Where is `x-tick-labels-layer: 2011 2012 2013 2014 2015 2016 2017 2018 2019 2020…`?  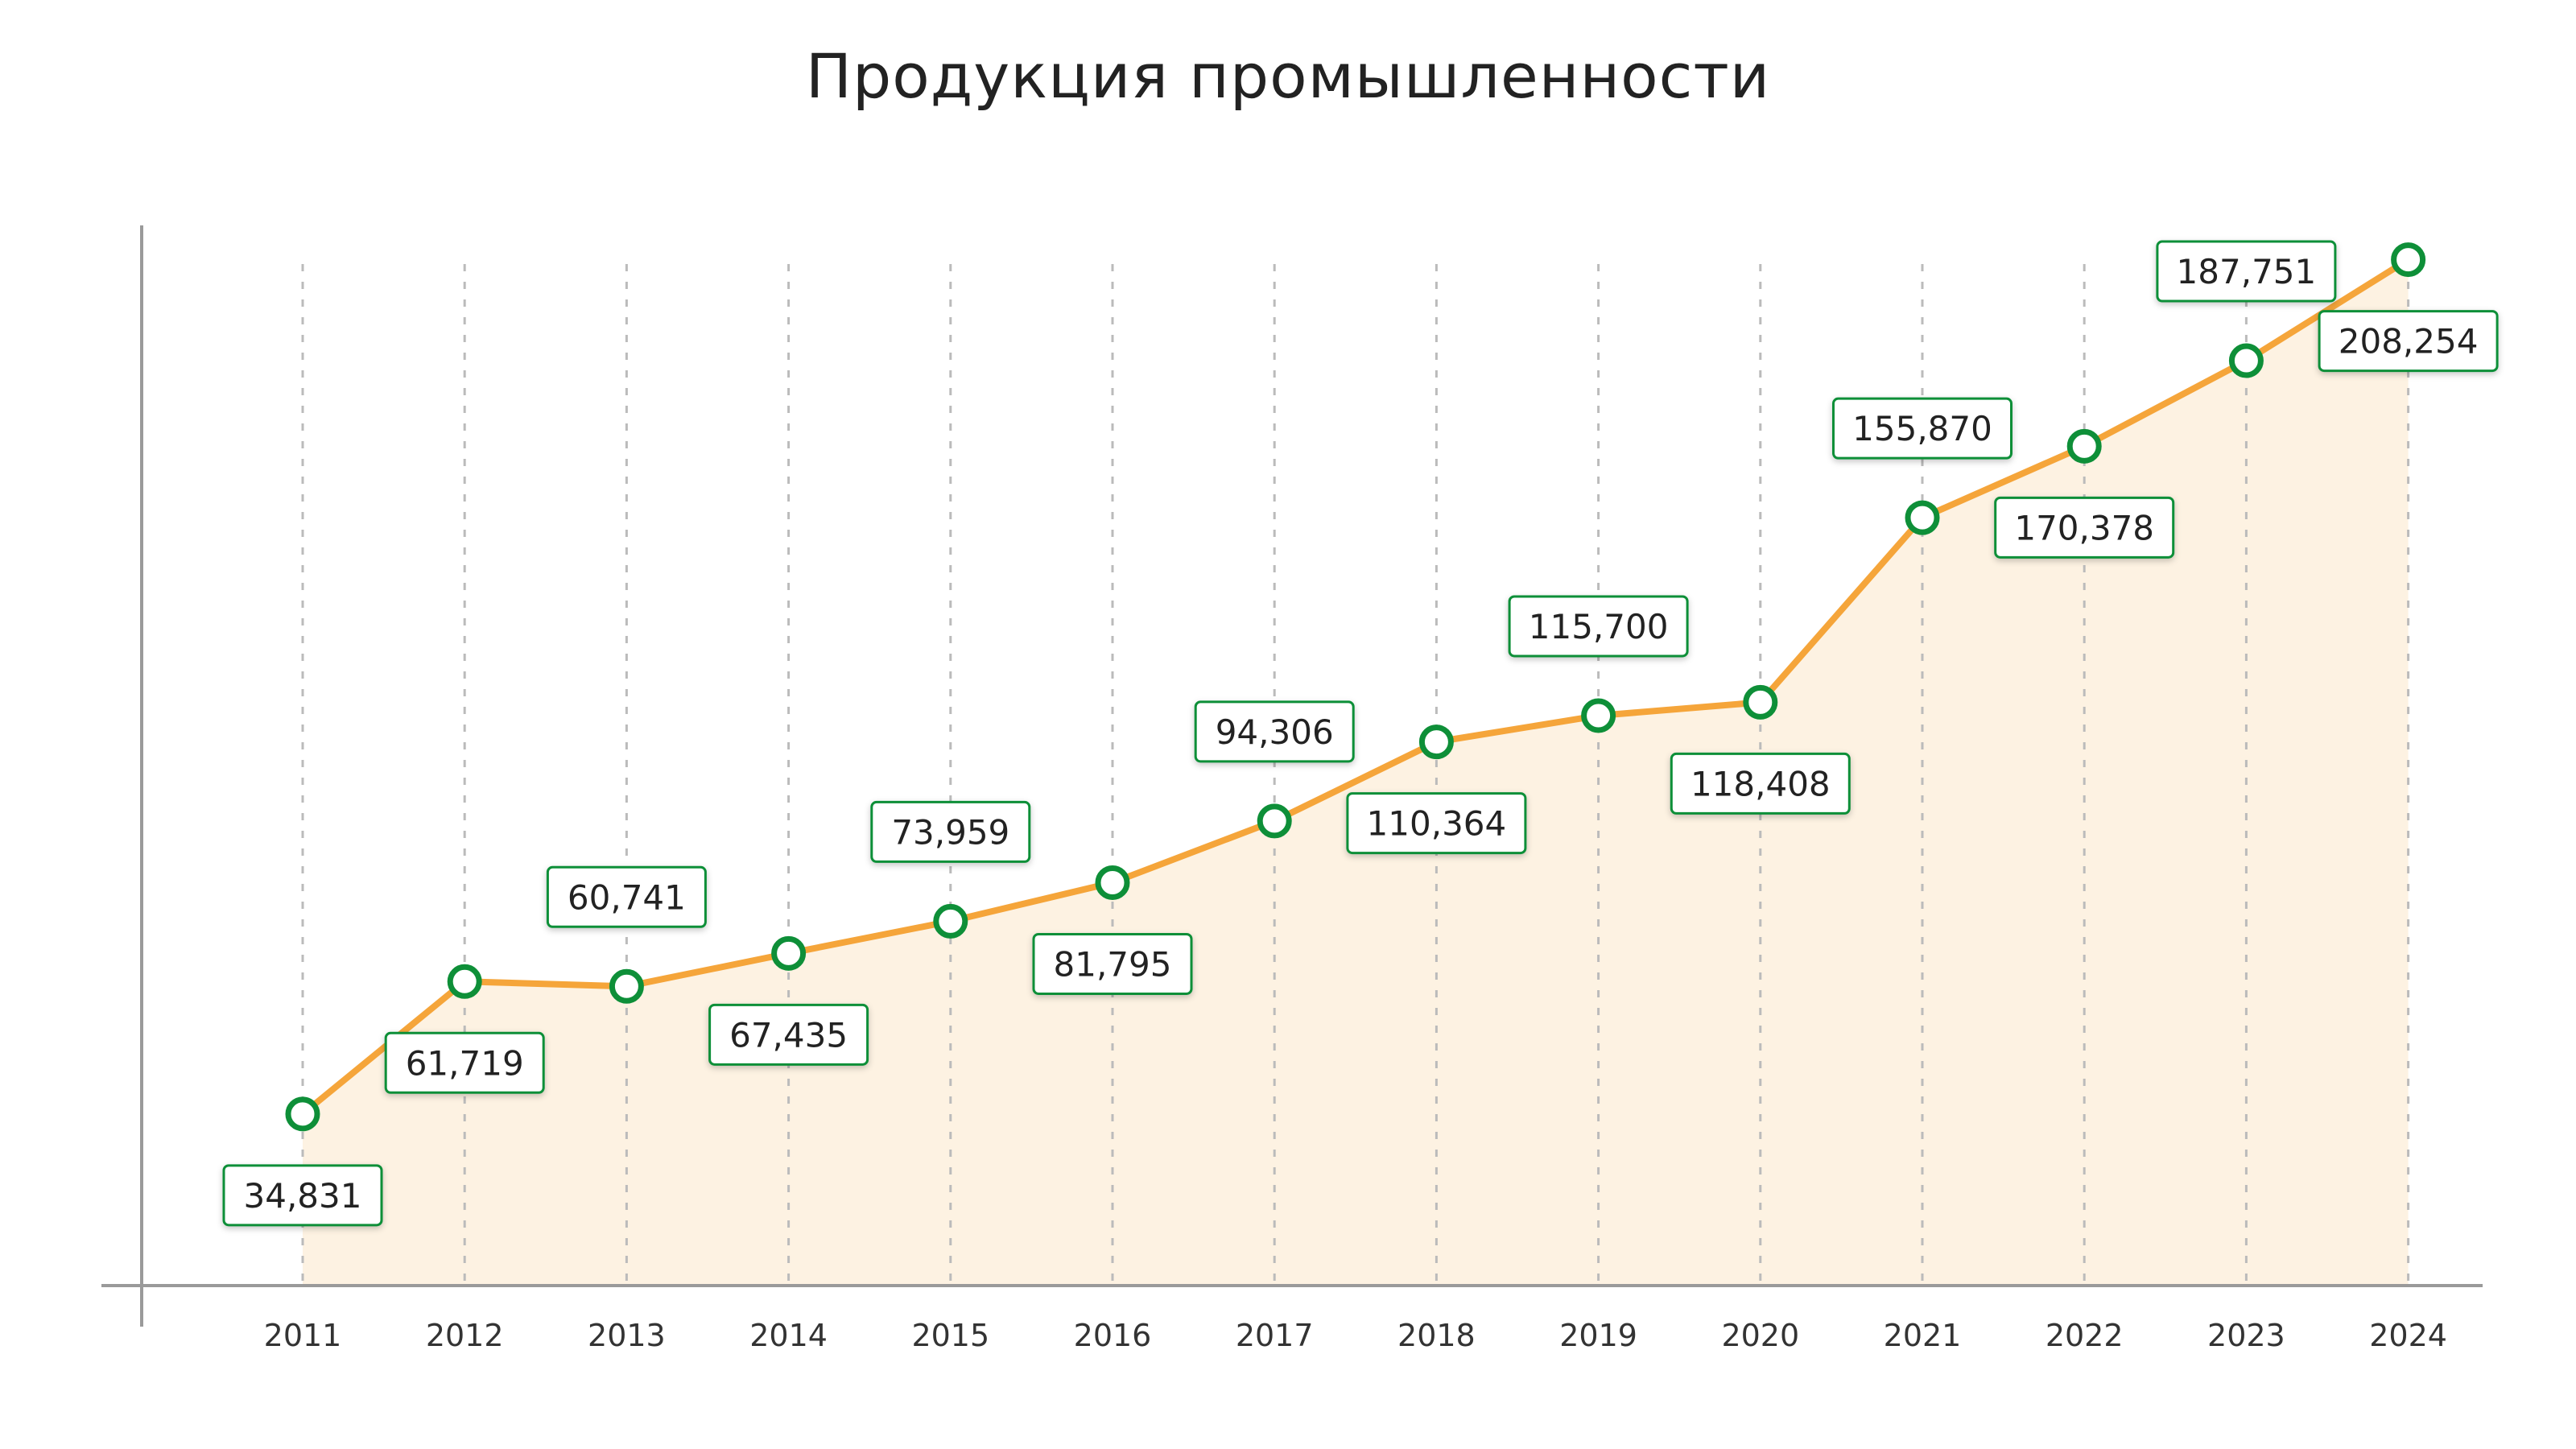
x-tick-labels-layer: 2011 2012 2013 2014 2015 2016 2017 2018 2019 2020… is located at coordinates (1355, 1335).